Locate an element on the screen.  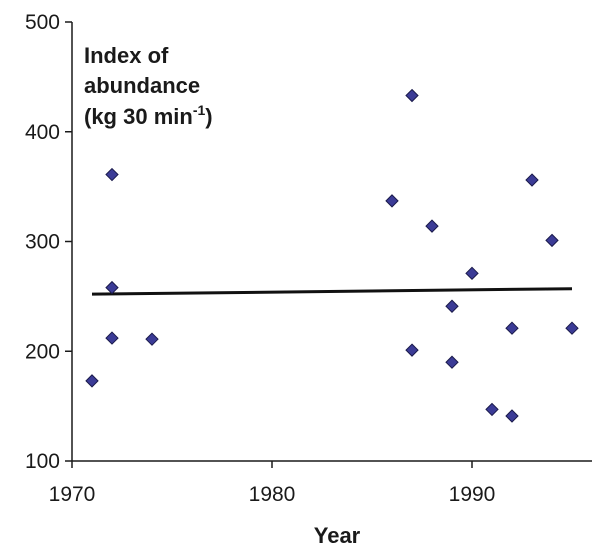
chart-title-line-3: (kg 30 min-1) is located at coordinates (148, 115).